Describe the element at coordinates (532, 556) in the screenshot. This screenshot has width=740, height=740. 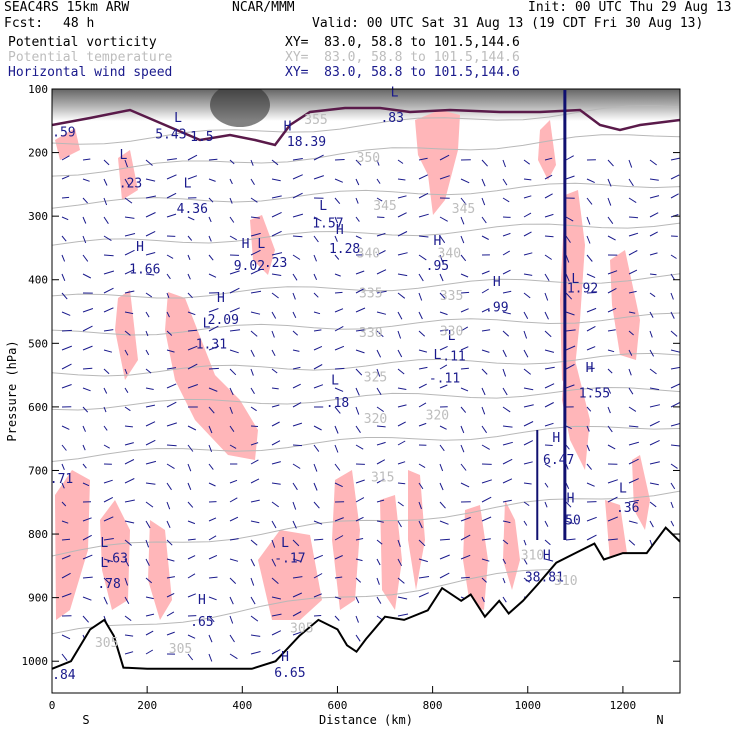
I see `annotation-74: 310` at that location.